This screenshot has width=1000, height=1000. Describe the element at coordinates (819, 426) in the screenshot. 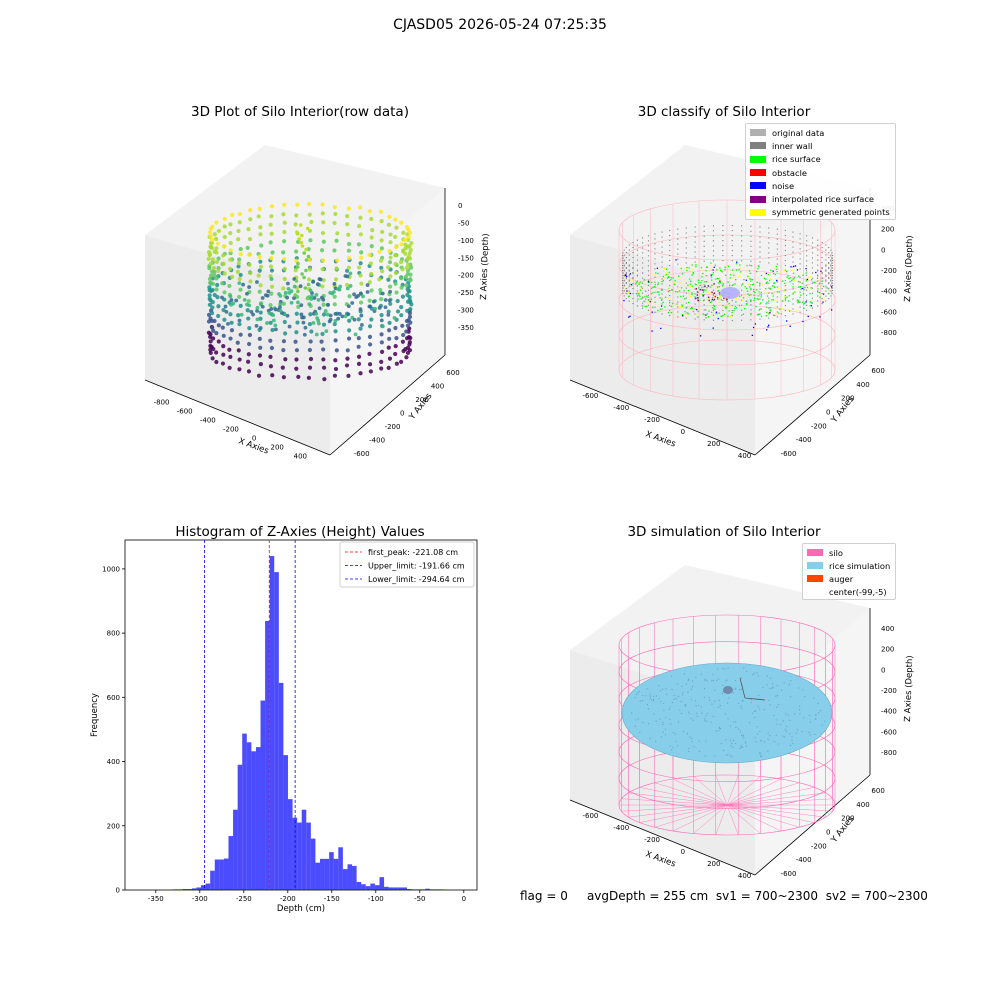

I see `y-tick-label: -200` at that location.